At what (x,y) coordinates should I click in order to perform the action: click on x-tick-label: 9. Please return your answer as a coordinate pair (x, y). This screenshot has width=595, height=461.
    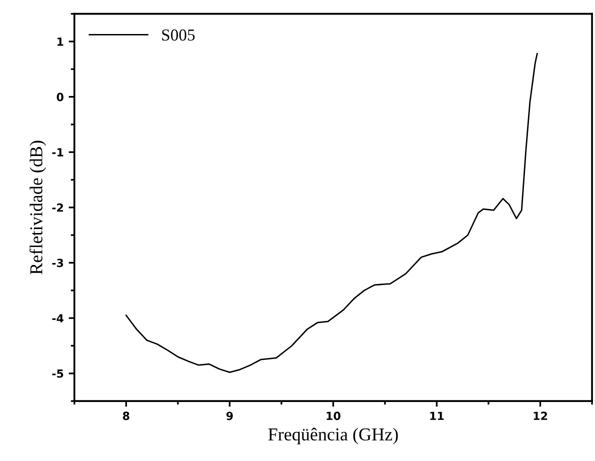
    Looking at the image, I should click on (229, 416).